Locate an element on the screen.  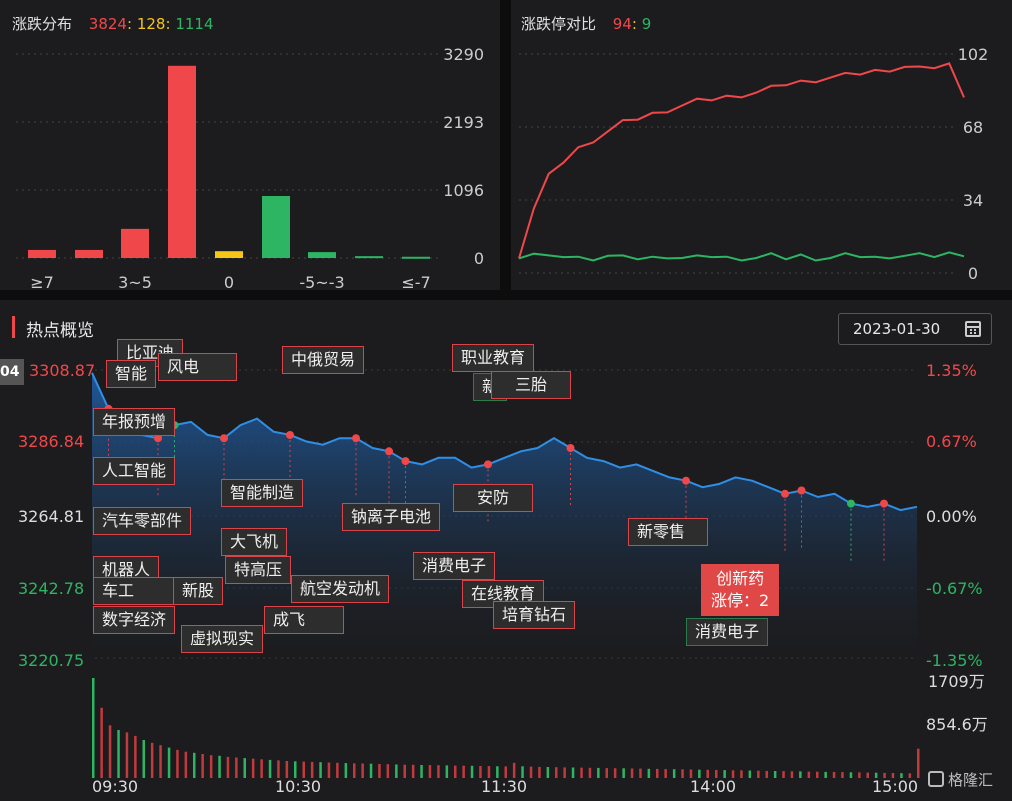
x-tick-label: 3~5 is located at coordinates (135, 281).